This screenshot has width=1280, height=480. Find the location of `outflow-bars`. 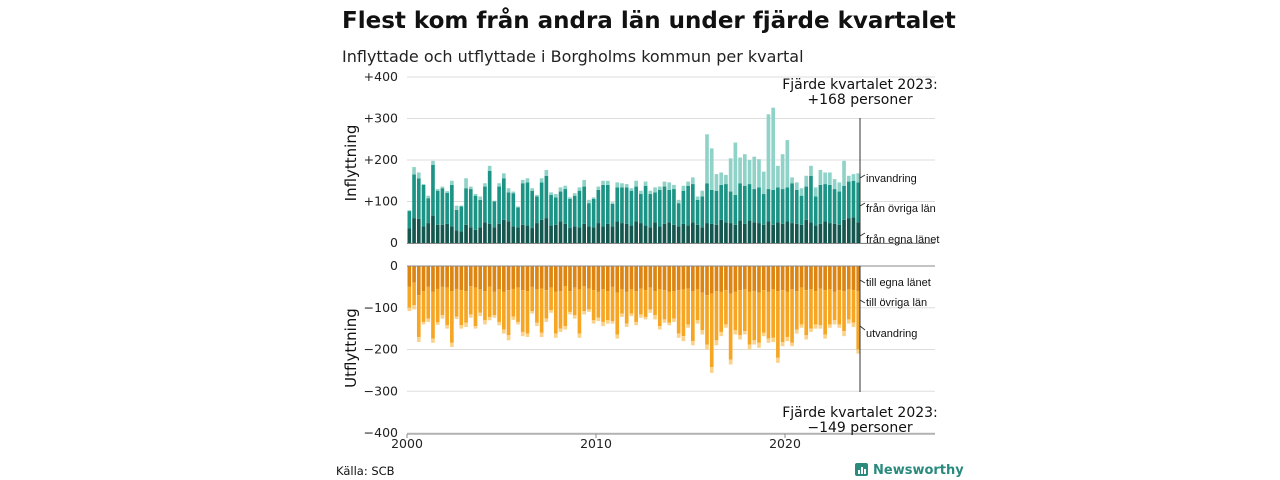

outflow-bars is located at coordinates (634, 319).